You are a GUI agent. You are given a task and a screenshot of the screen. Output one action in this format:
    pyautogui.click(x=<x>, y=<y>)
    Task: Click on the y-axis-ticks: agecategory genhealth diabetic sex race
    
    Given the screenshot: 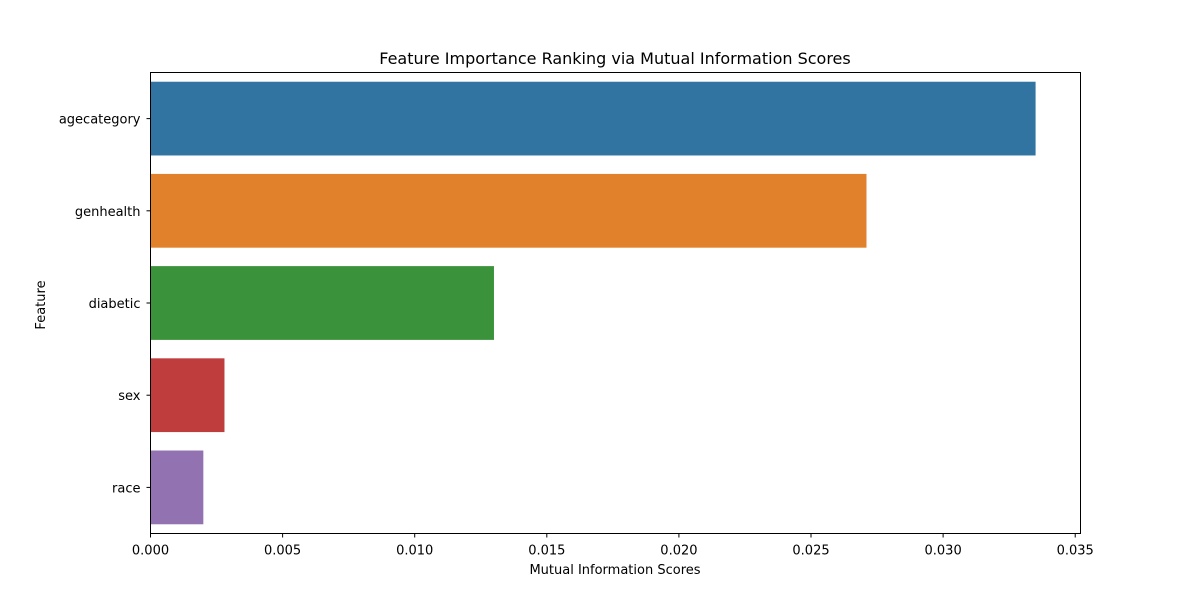 What is the action you would take?
    pyautogui.click(x=105, y=304)
    